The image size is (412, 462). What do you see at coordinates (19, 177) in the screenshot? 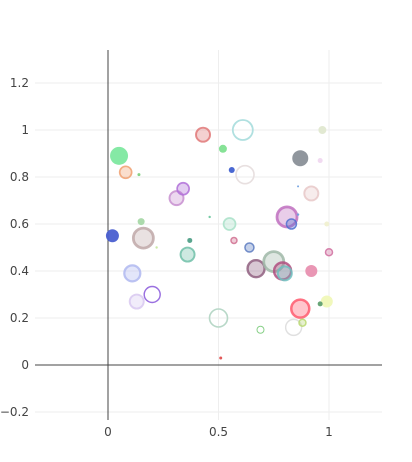
I see `y-tick-label: 0.8` at bounding box center [19, 177].